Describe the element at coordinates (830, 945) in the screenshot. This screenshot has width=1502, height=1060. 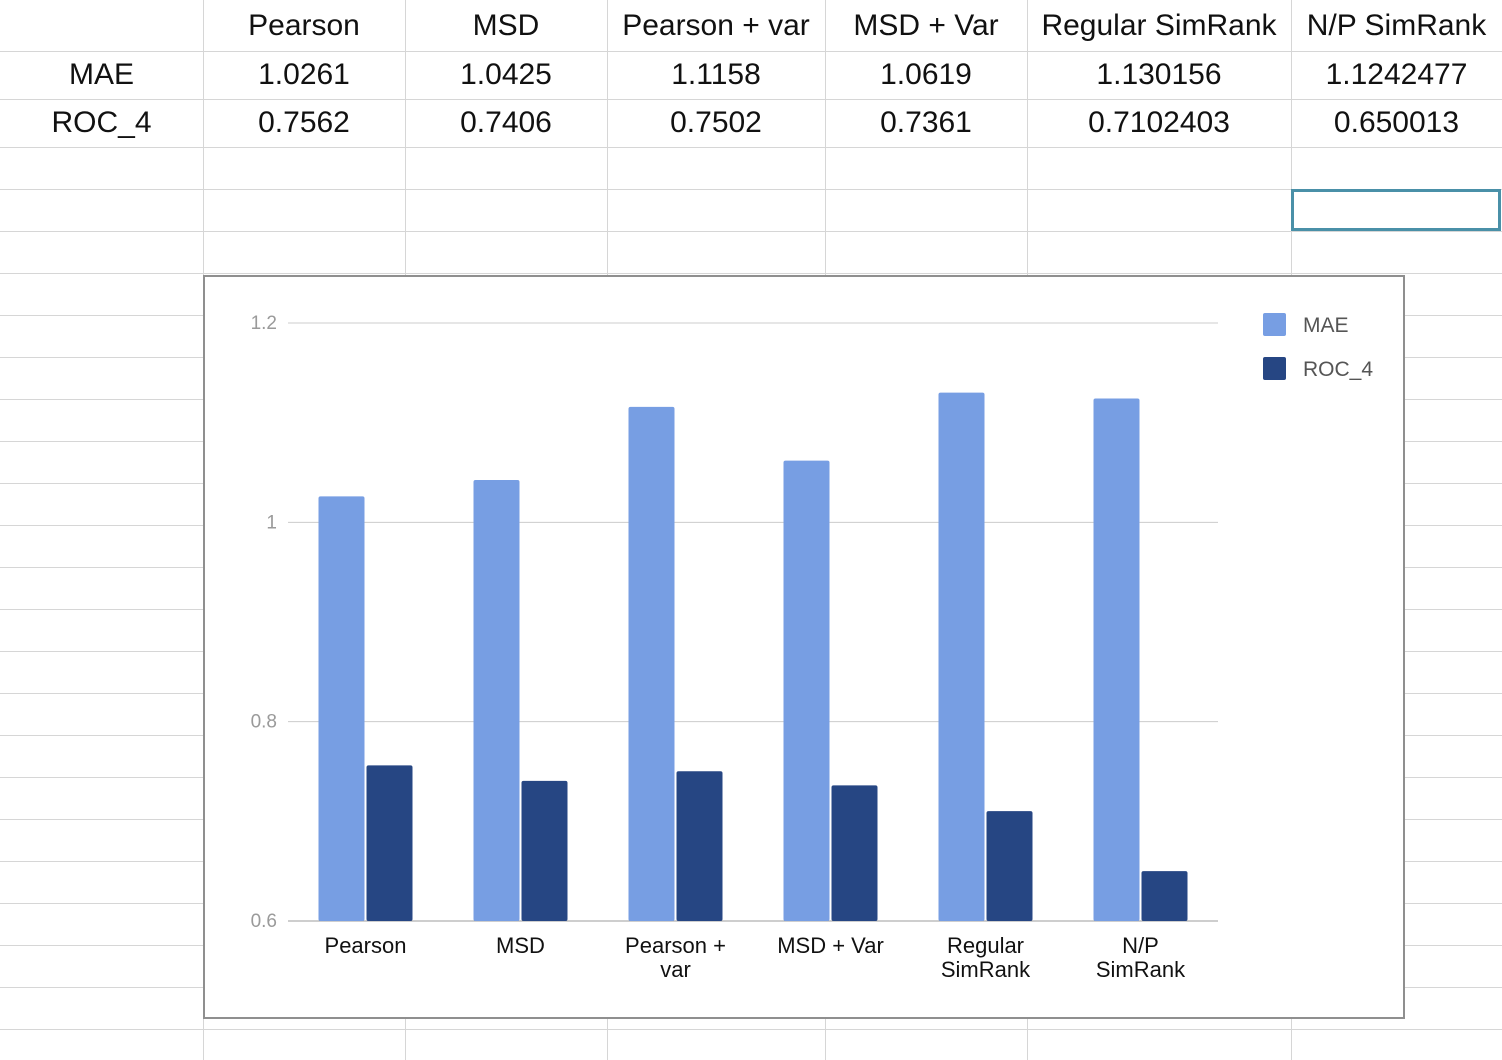
I see `x-category-label: MSD + Var` at that location.